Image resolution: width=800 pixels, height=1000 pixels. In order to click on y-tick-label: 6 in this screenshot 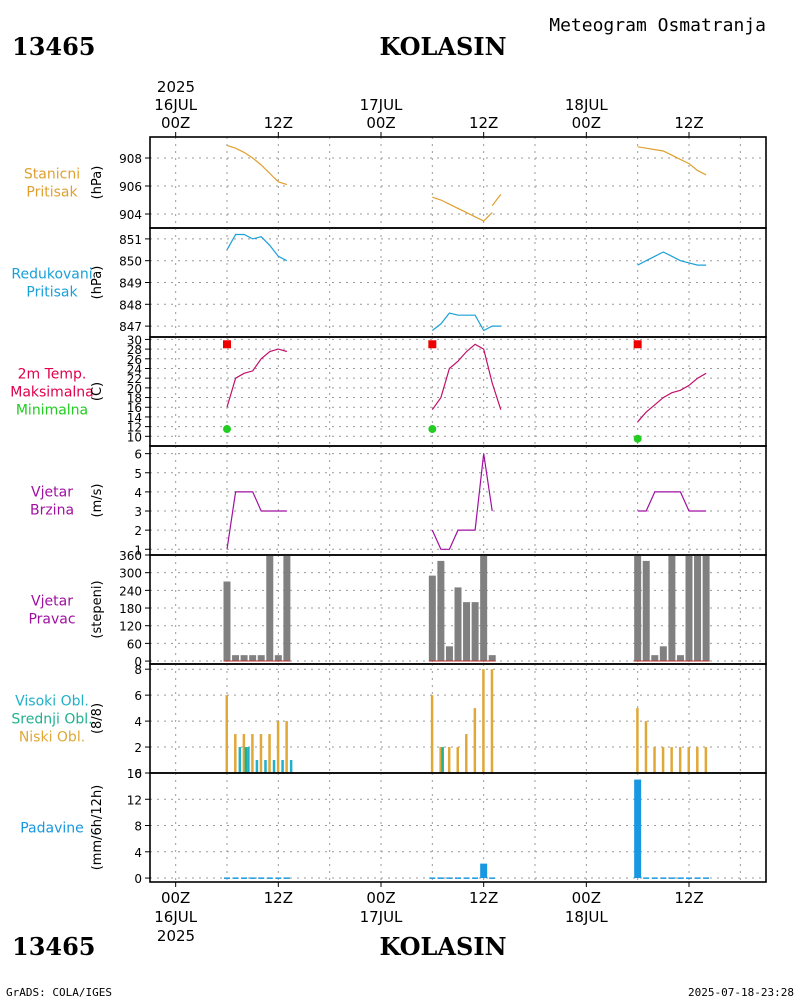, I will do `click(138, 455)`.